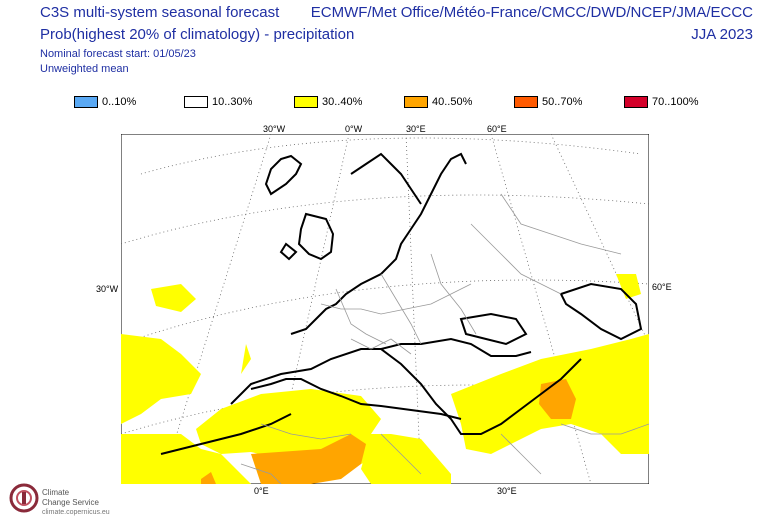  Describe the element at coordinates (569, 102) in the screenshot. I see `legend-item: 50..70%` at that location.